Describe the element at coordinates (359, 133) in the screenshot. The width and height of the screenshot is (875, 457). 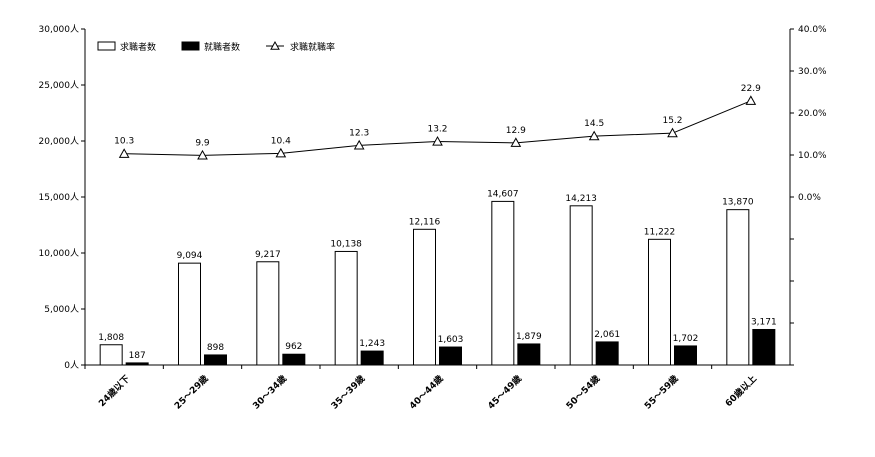
I see `rate-label: 12.3` at that location.